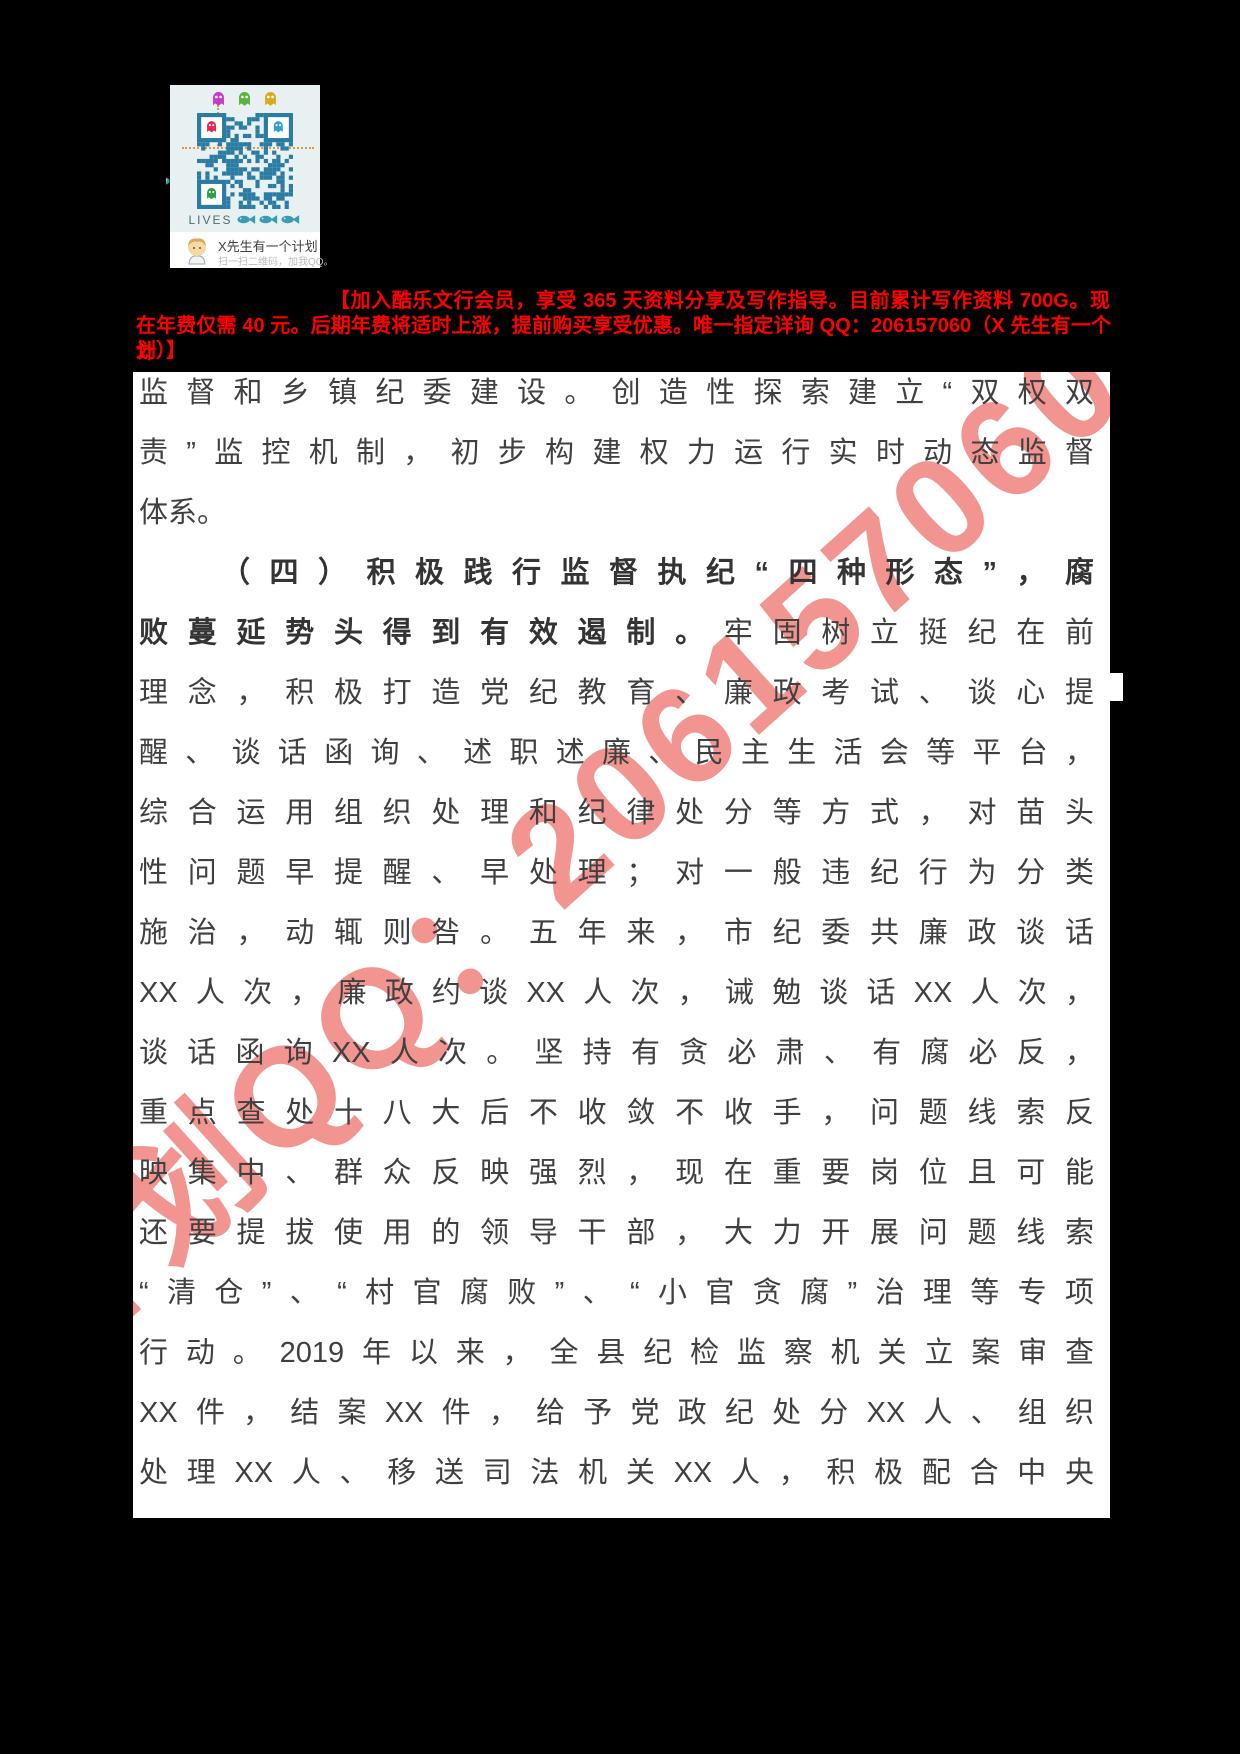  Describe the element at coordinates (616, 1113) in the screenshot. I see `text-line: 重点查处十八大后不收敛不收手，问题线索反` at that location.